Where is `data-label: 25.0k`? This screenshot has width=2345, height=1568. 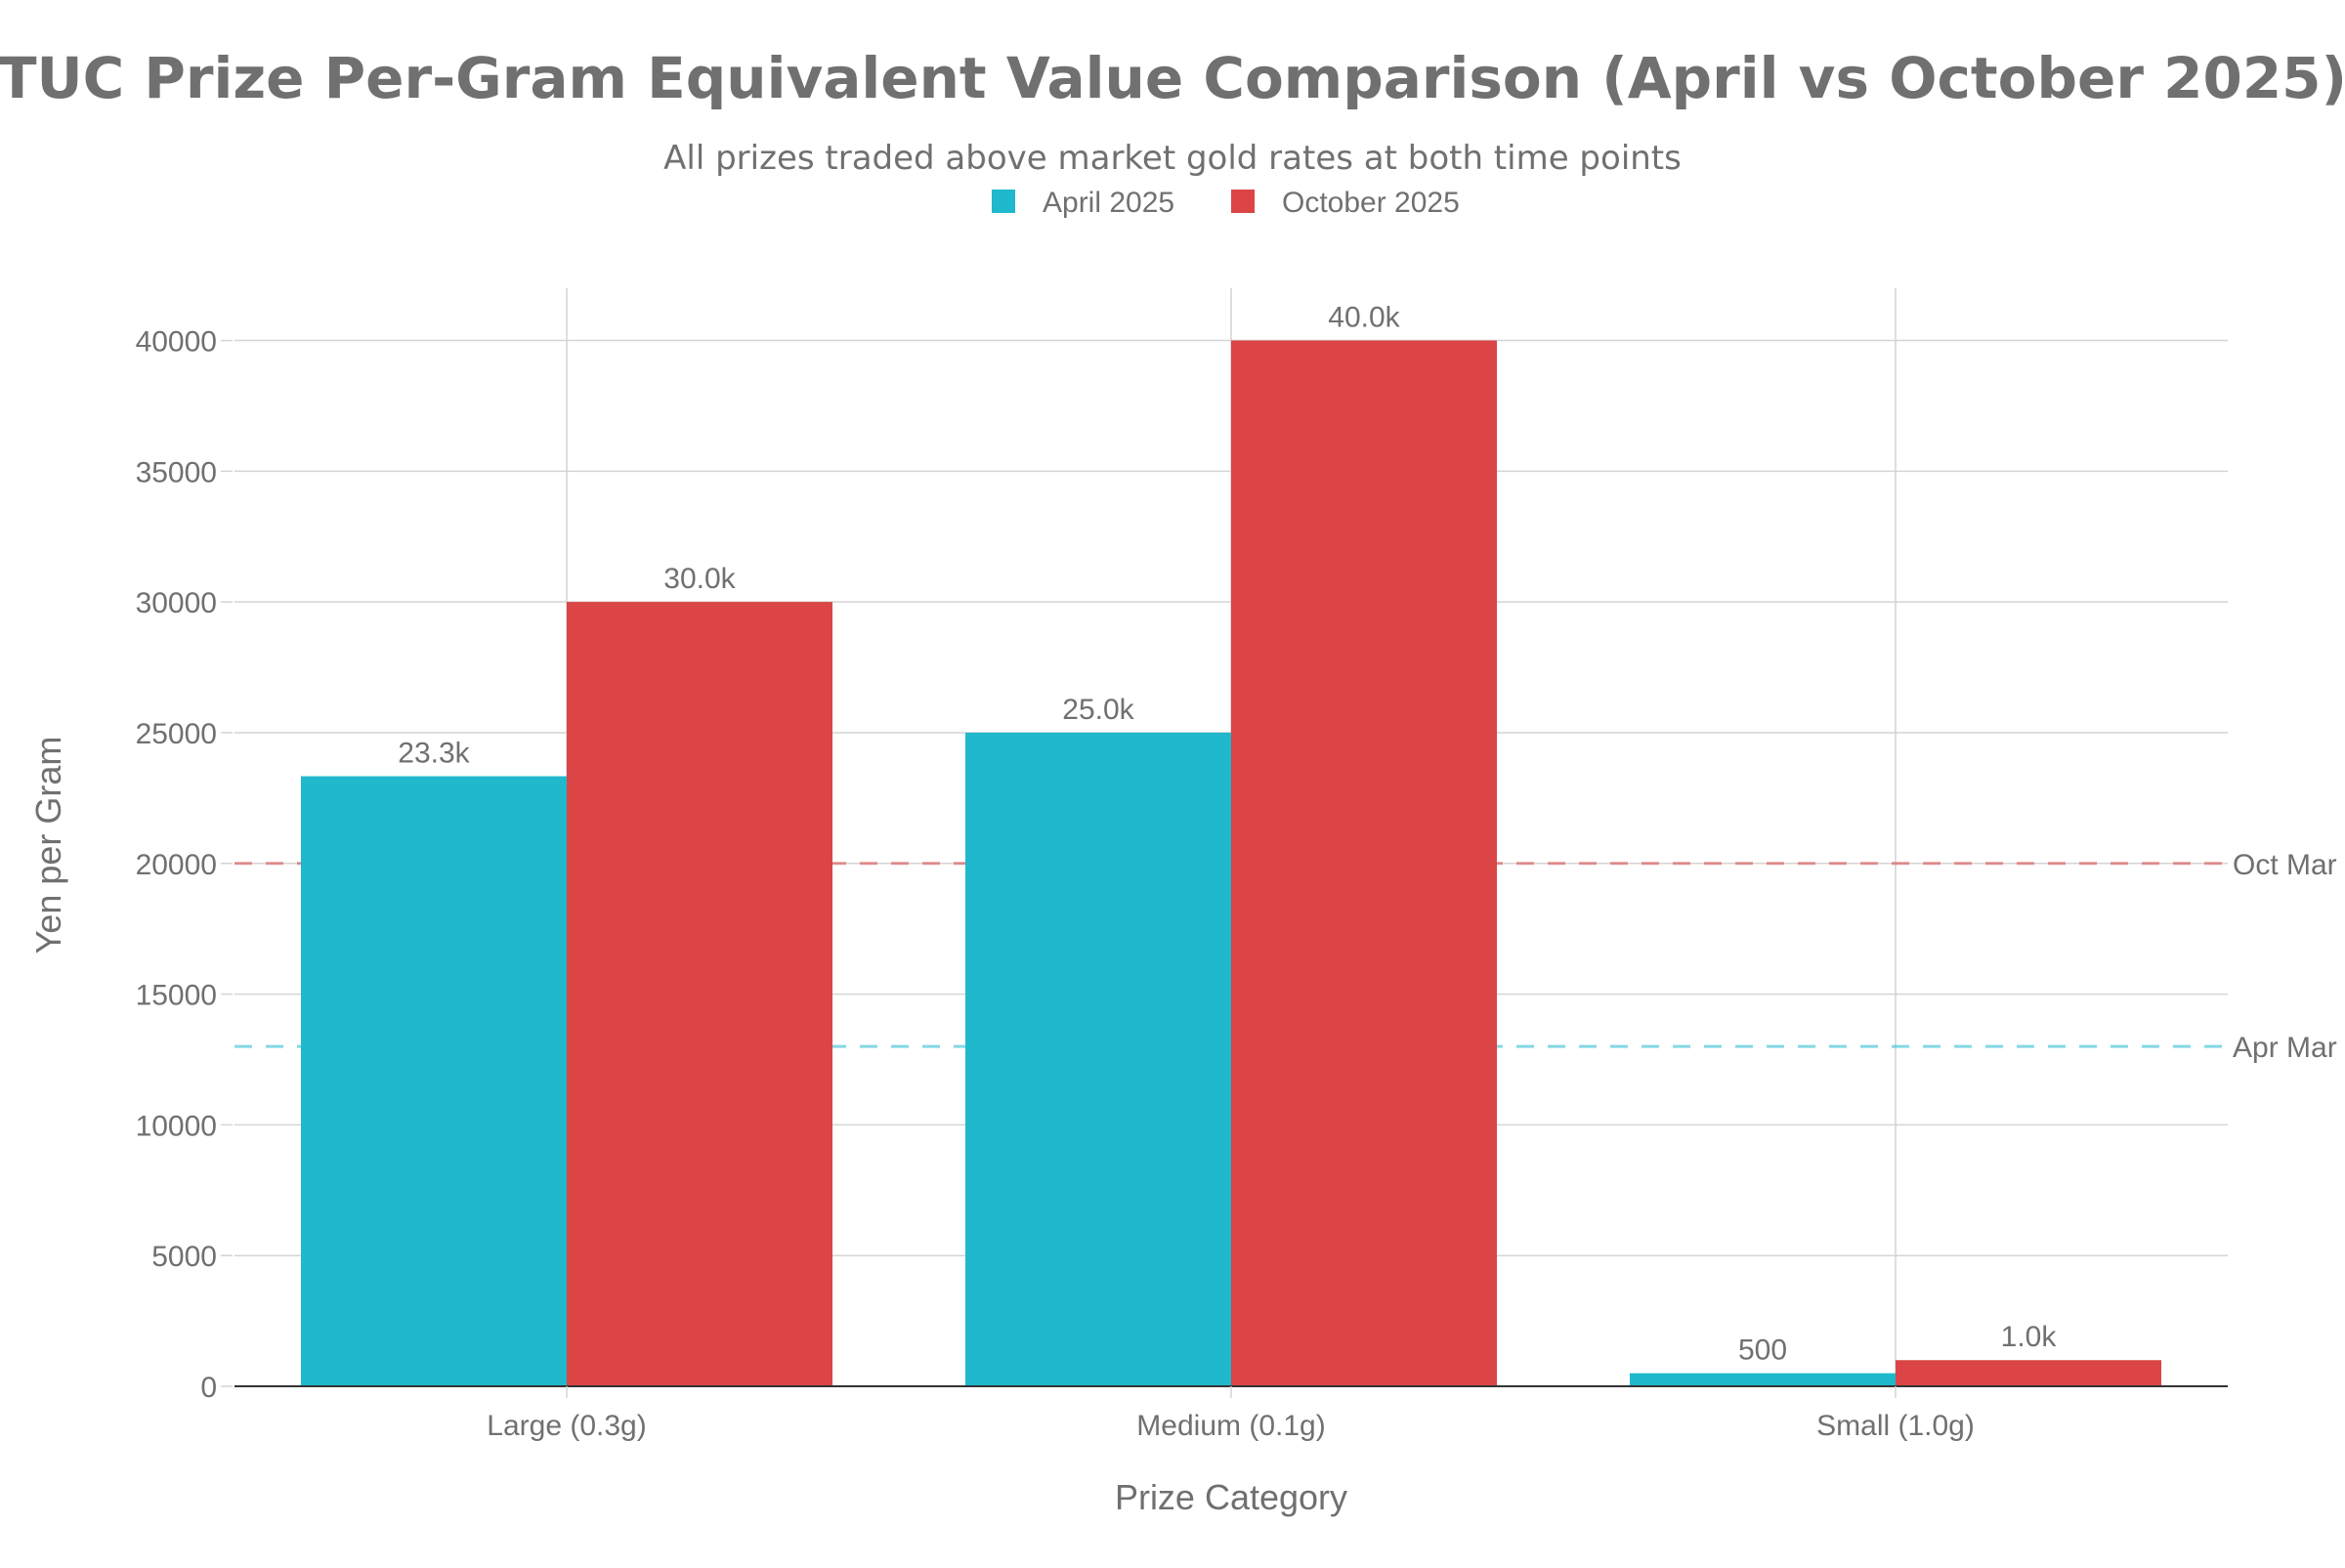
data-label: 25.0k is located at coordinates (1098, 710).